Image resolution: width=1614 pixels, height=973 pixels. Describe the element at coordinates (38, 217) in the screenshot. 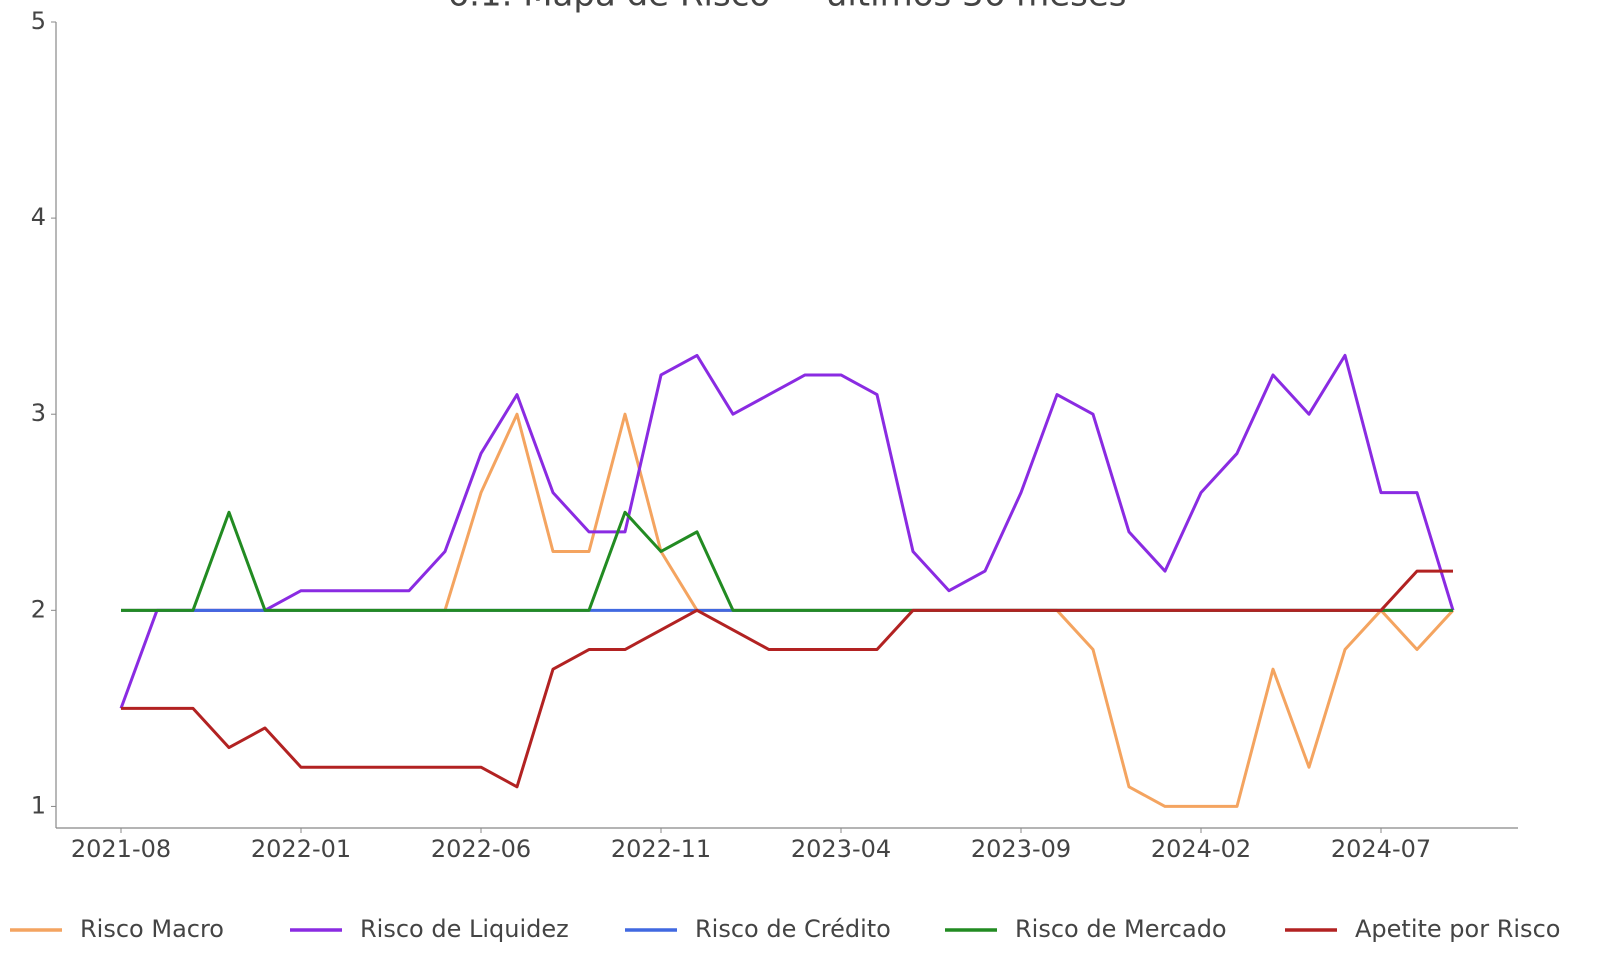

I see `y-tick-label: 4` at that location.